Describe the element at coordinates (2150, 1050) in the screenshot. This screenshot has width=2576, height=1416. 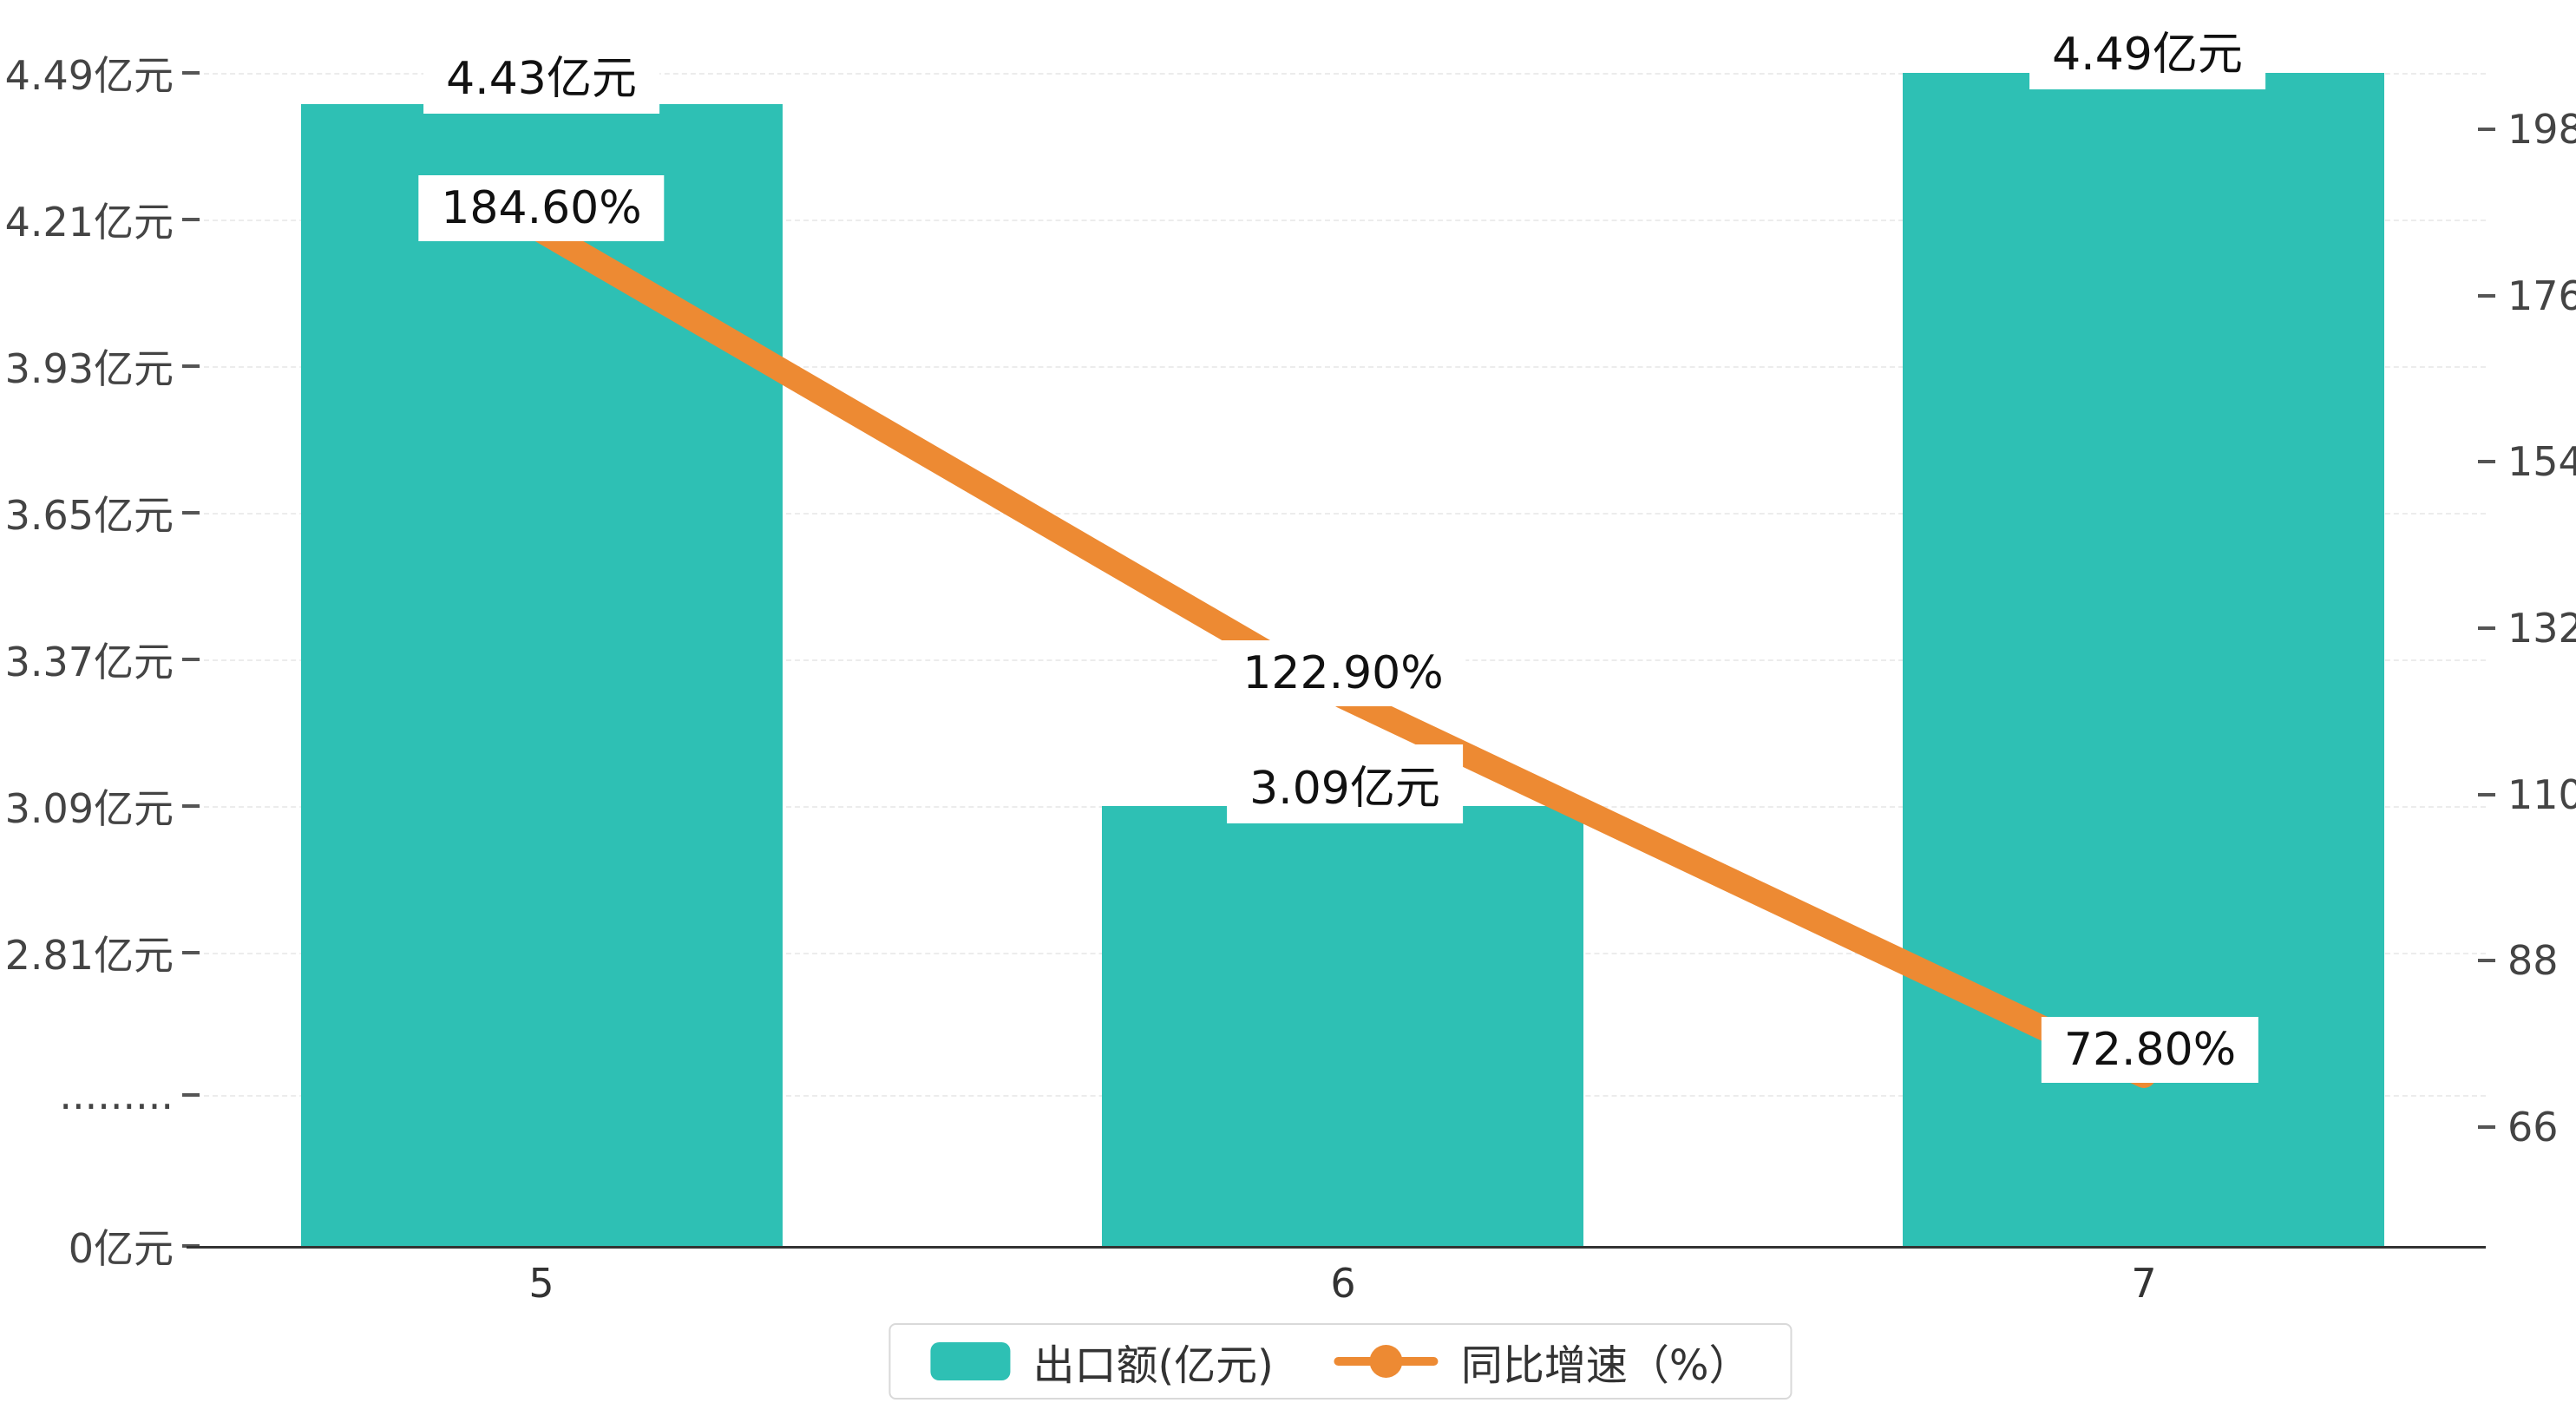
I see `line-value-label: 72.80%` at that location.